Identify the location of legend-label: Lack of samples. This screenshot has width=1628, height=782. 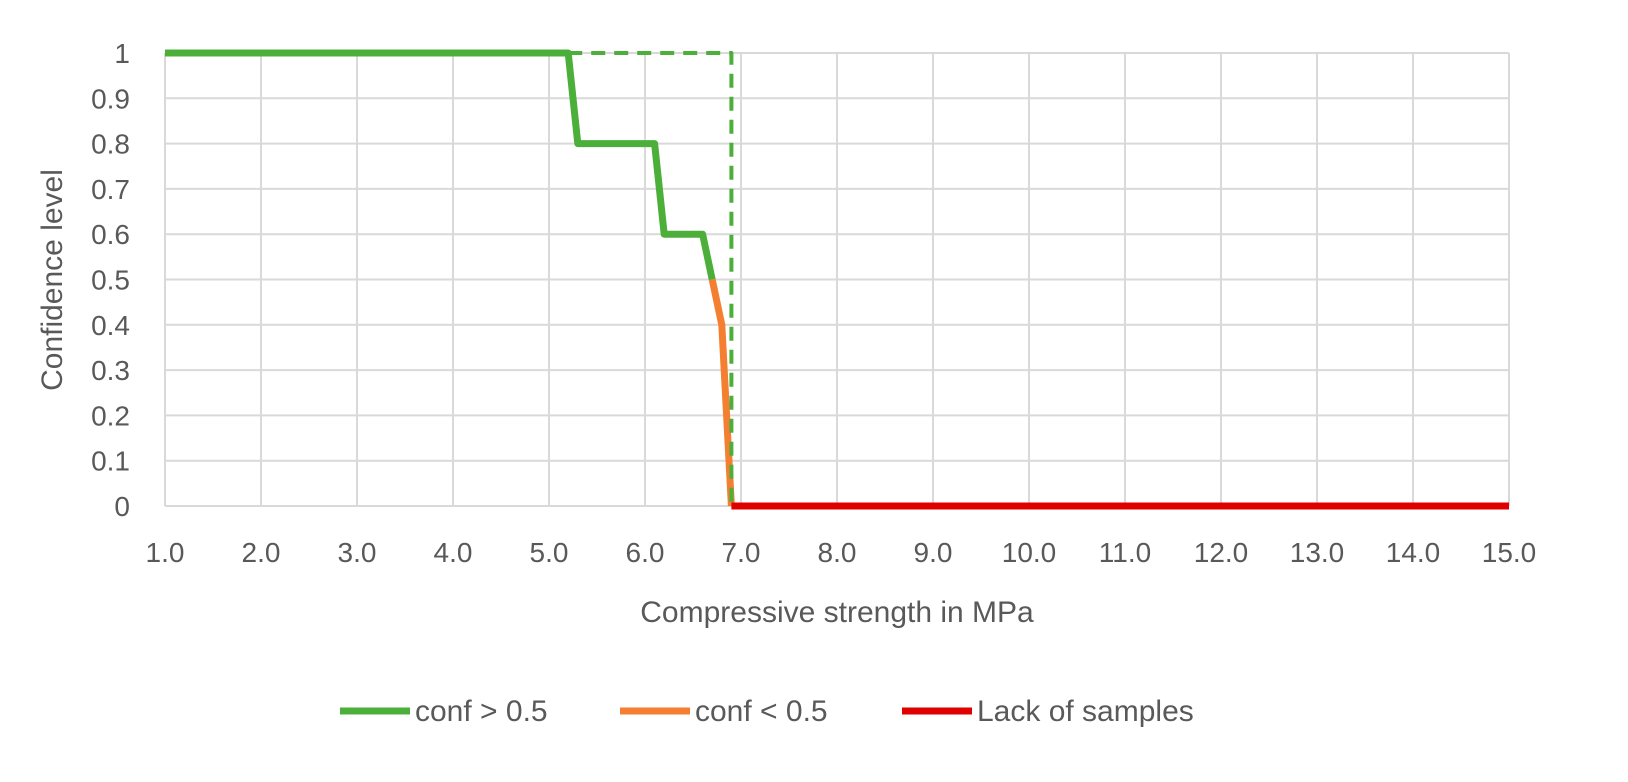
(1085, 711).